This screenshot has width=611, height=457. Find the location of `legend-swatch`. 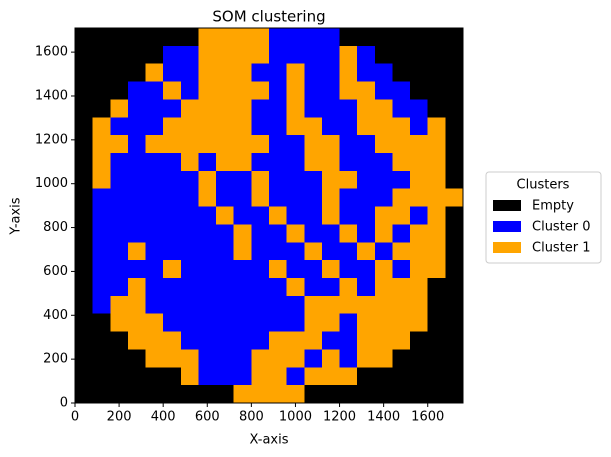

legend-swatch is located at coordinates (507, 226).